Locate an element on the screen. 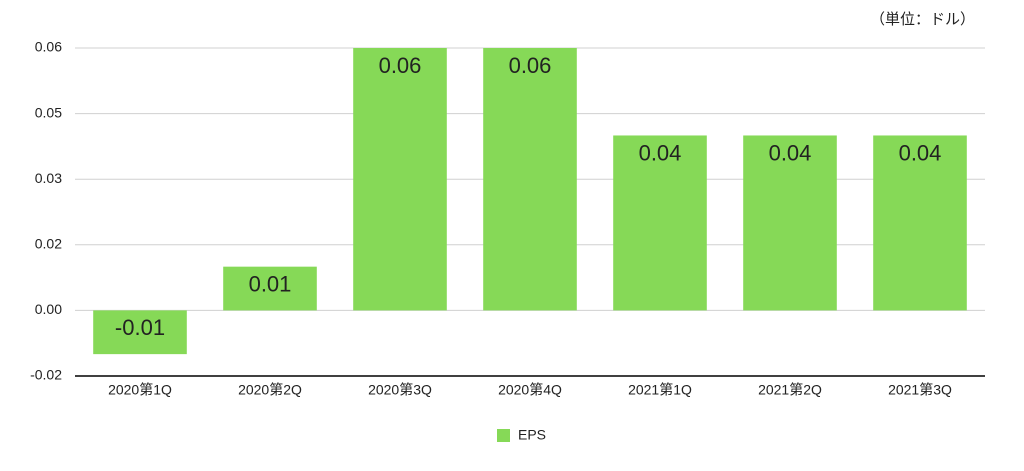 The height and width of the screenshot is (471, 1024). x-tick-label: 2020第3Q is located at coordinates (400, 390).